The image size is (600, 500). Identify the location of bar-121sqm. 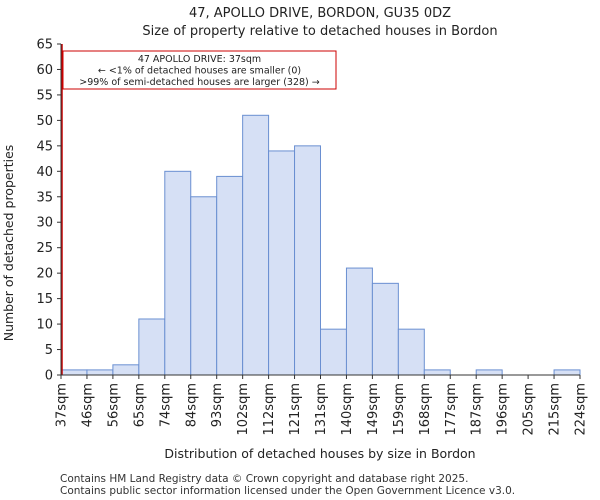
(307, 260).